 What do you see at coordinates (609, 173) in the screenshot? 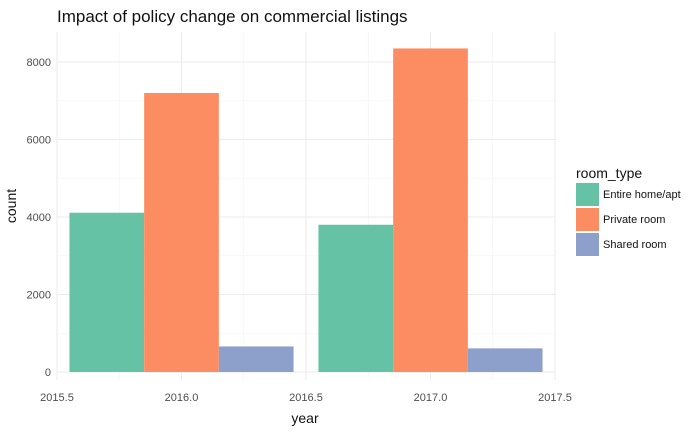
I see `legend-title: room_type` at bounding box center [609, 173].